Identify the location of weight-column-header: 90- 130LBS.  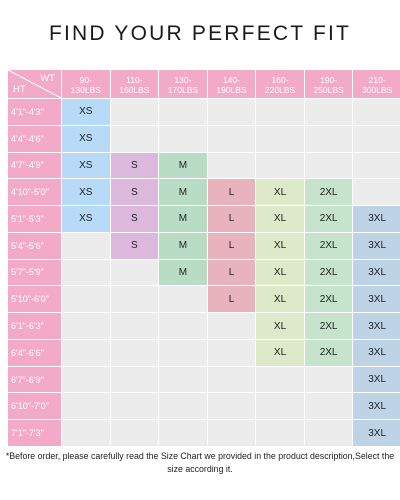
(86, 84).